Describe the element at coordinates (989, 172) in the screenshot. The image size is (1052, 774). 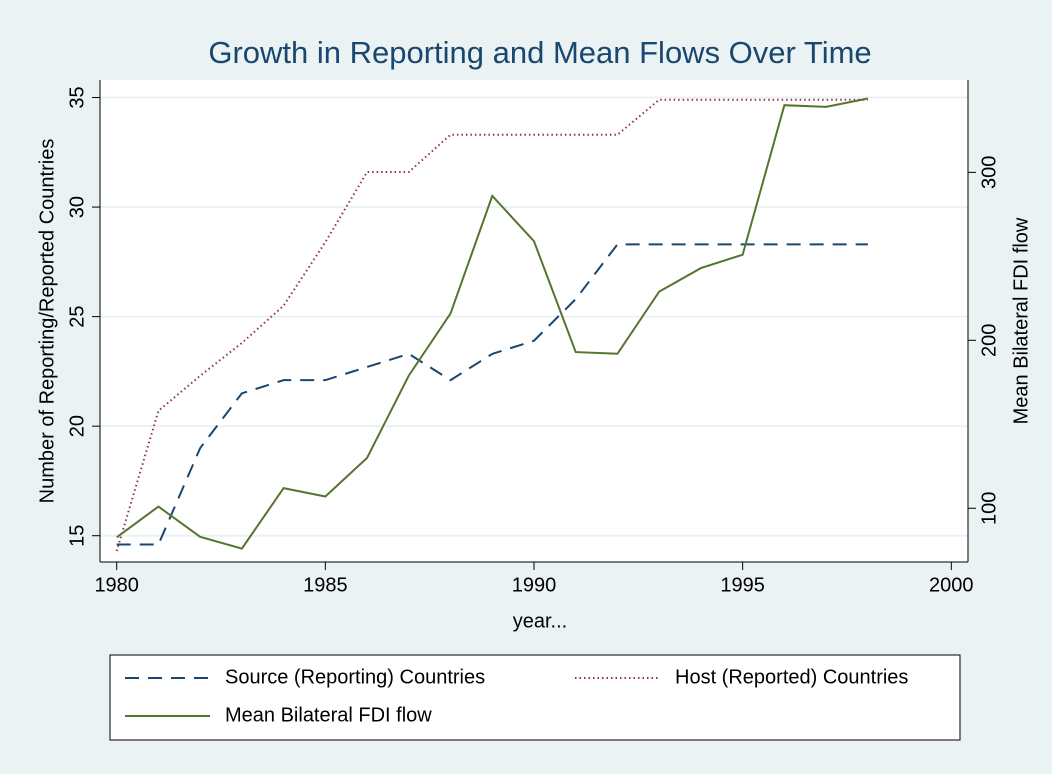
I see `y2-tick-label: 300` at that location.